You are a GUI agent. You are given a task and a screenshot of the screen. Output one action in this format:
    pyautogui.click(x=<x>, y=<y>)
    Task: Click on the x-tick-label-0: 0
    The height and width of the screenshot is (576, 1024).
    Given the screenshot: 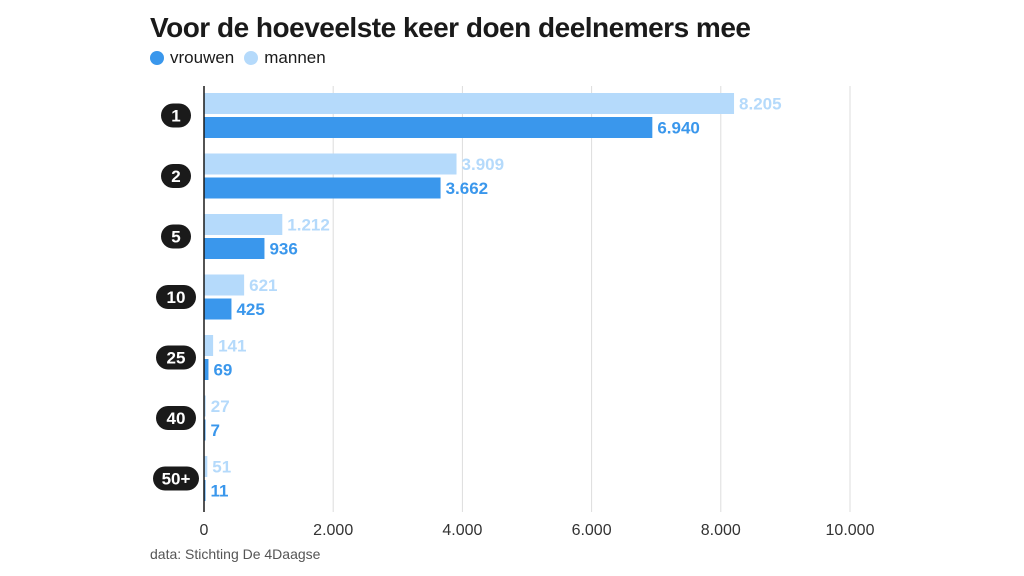 What is the action you would take?
    pyautogui.click(x=204, y=530)
    